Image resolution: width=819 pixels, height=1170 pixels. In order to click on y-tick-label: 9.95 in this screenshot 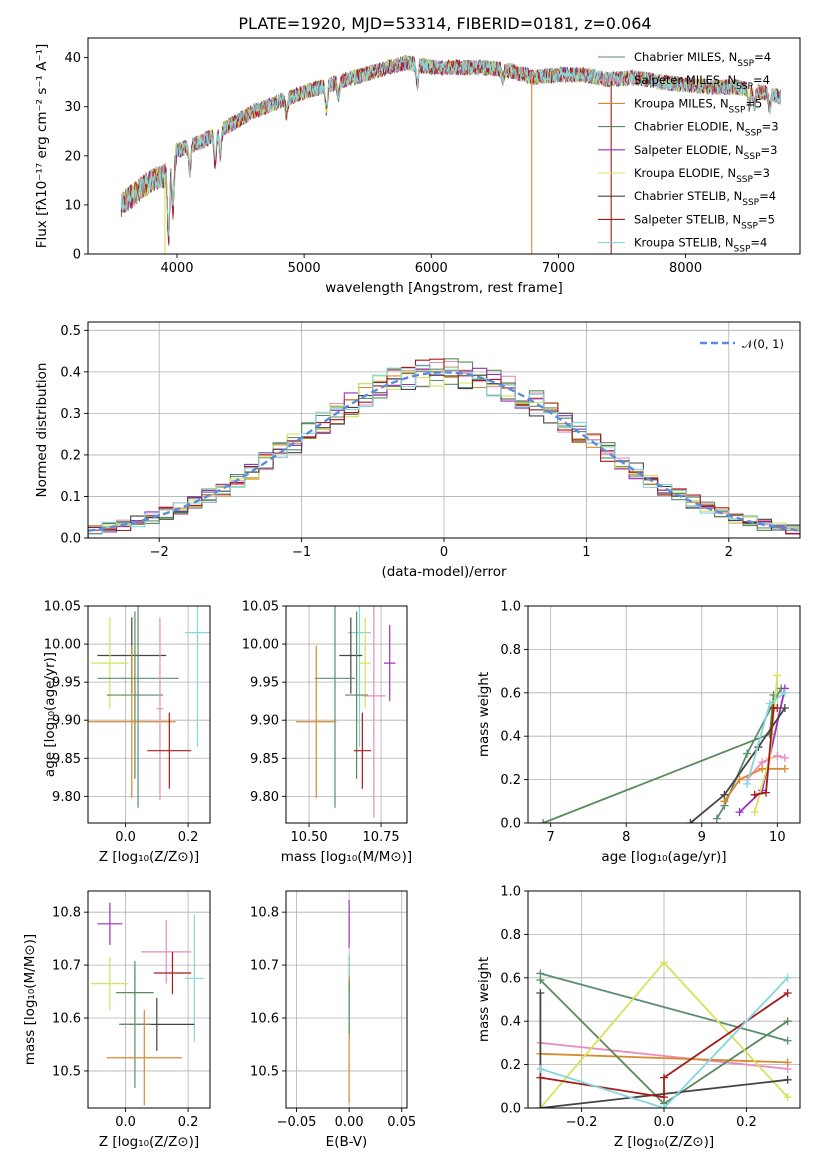, I will do `click(66, 683)`.